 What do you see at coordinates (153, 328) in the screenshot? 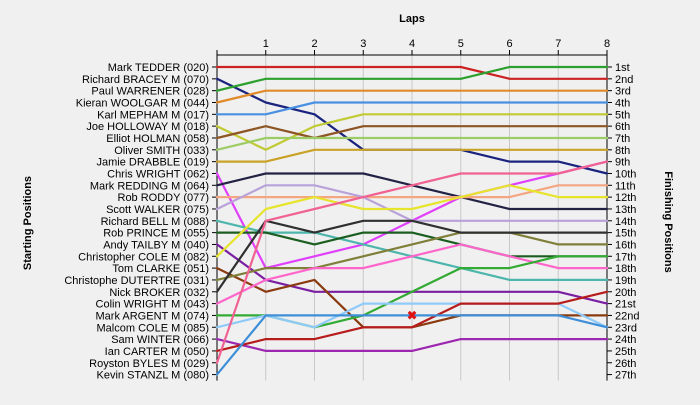
I see `starting-label: Malcom COLE M (085)` at bounding box center [153, 328].